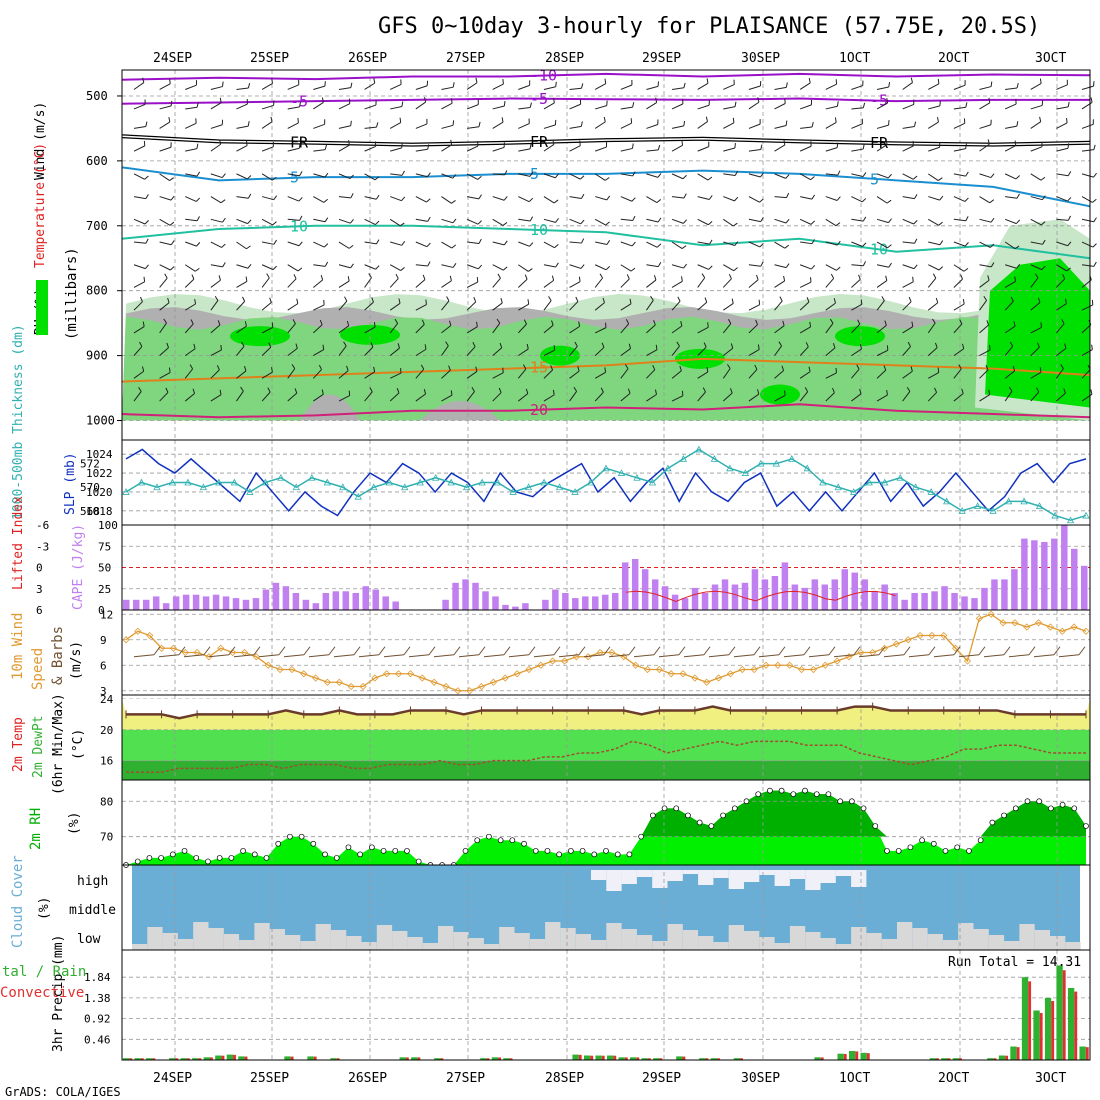 Image resolution: width=1100 pixels, height=1100 pixels. What do you see at coordinates (63, 1092) in the screenshot?
I see `credit-text: GrADS: COLA/IGES` at bounding box center [63, 1092].